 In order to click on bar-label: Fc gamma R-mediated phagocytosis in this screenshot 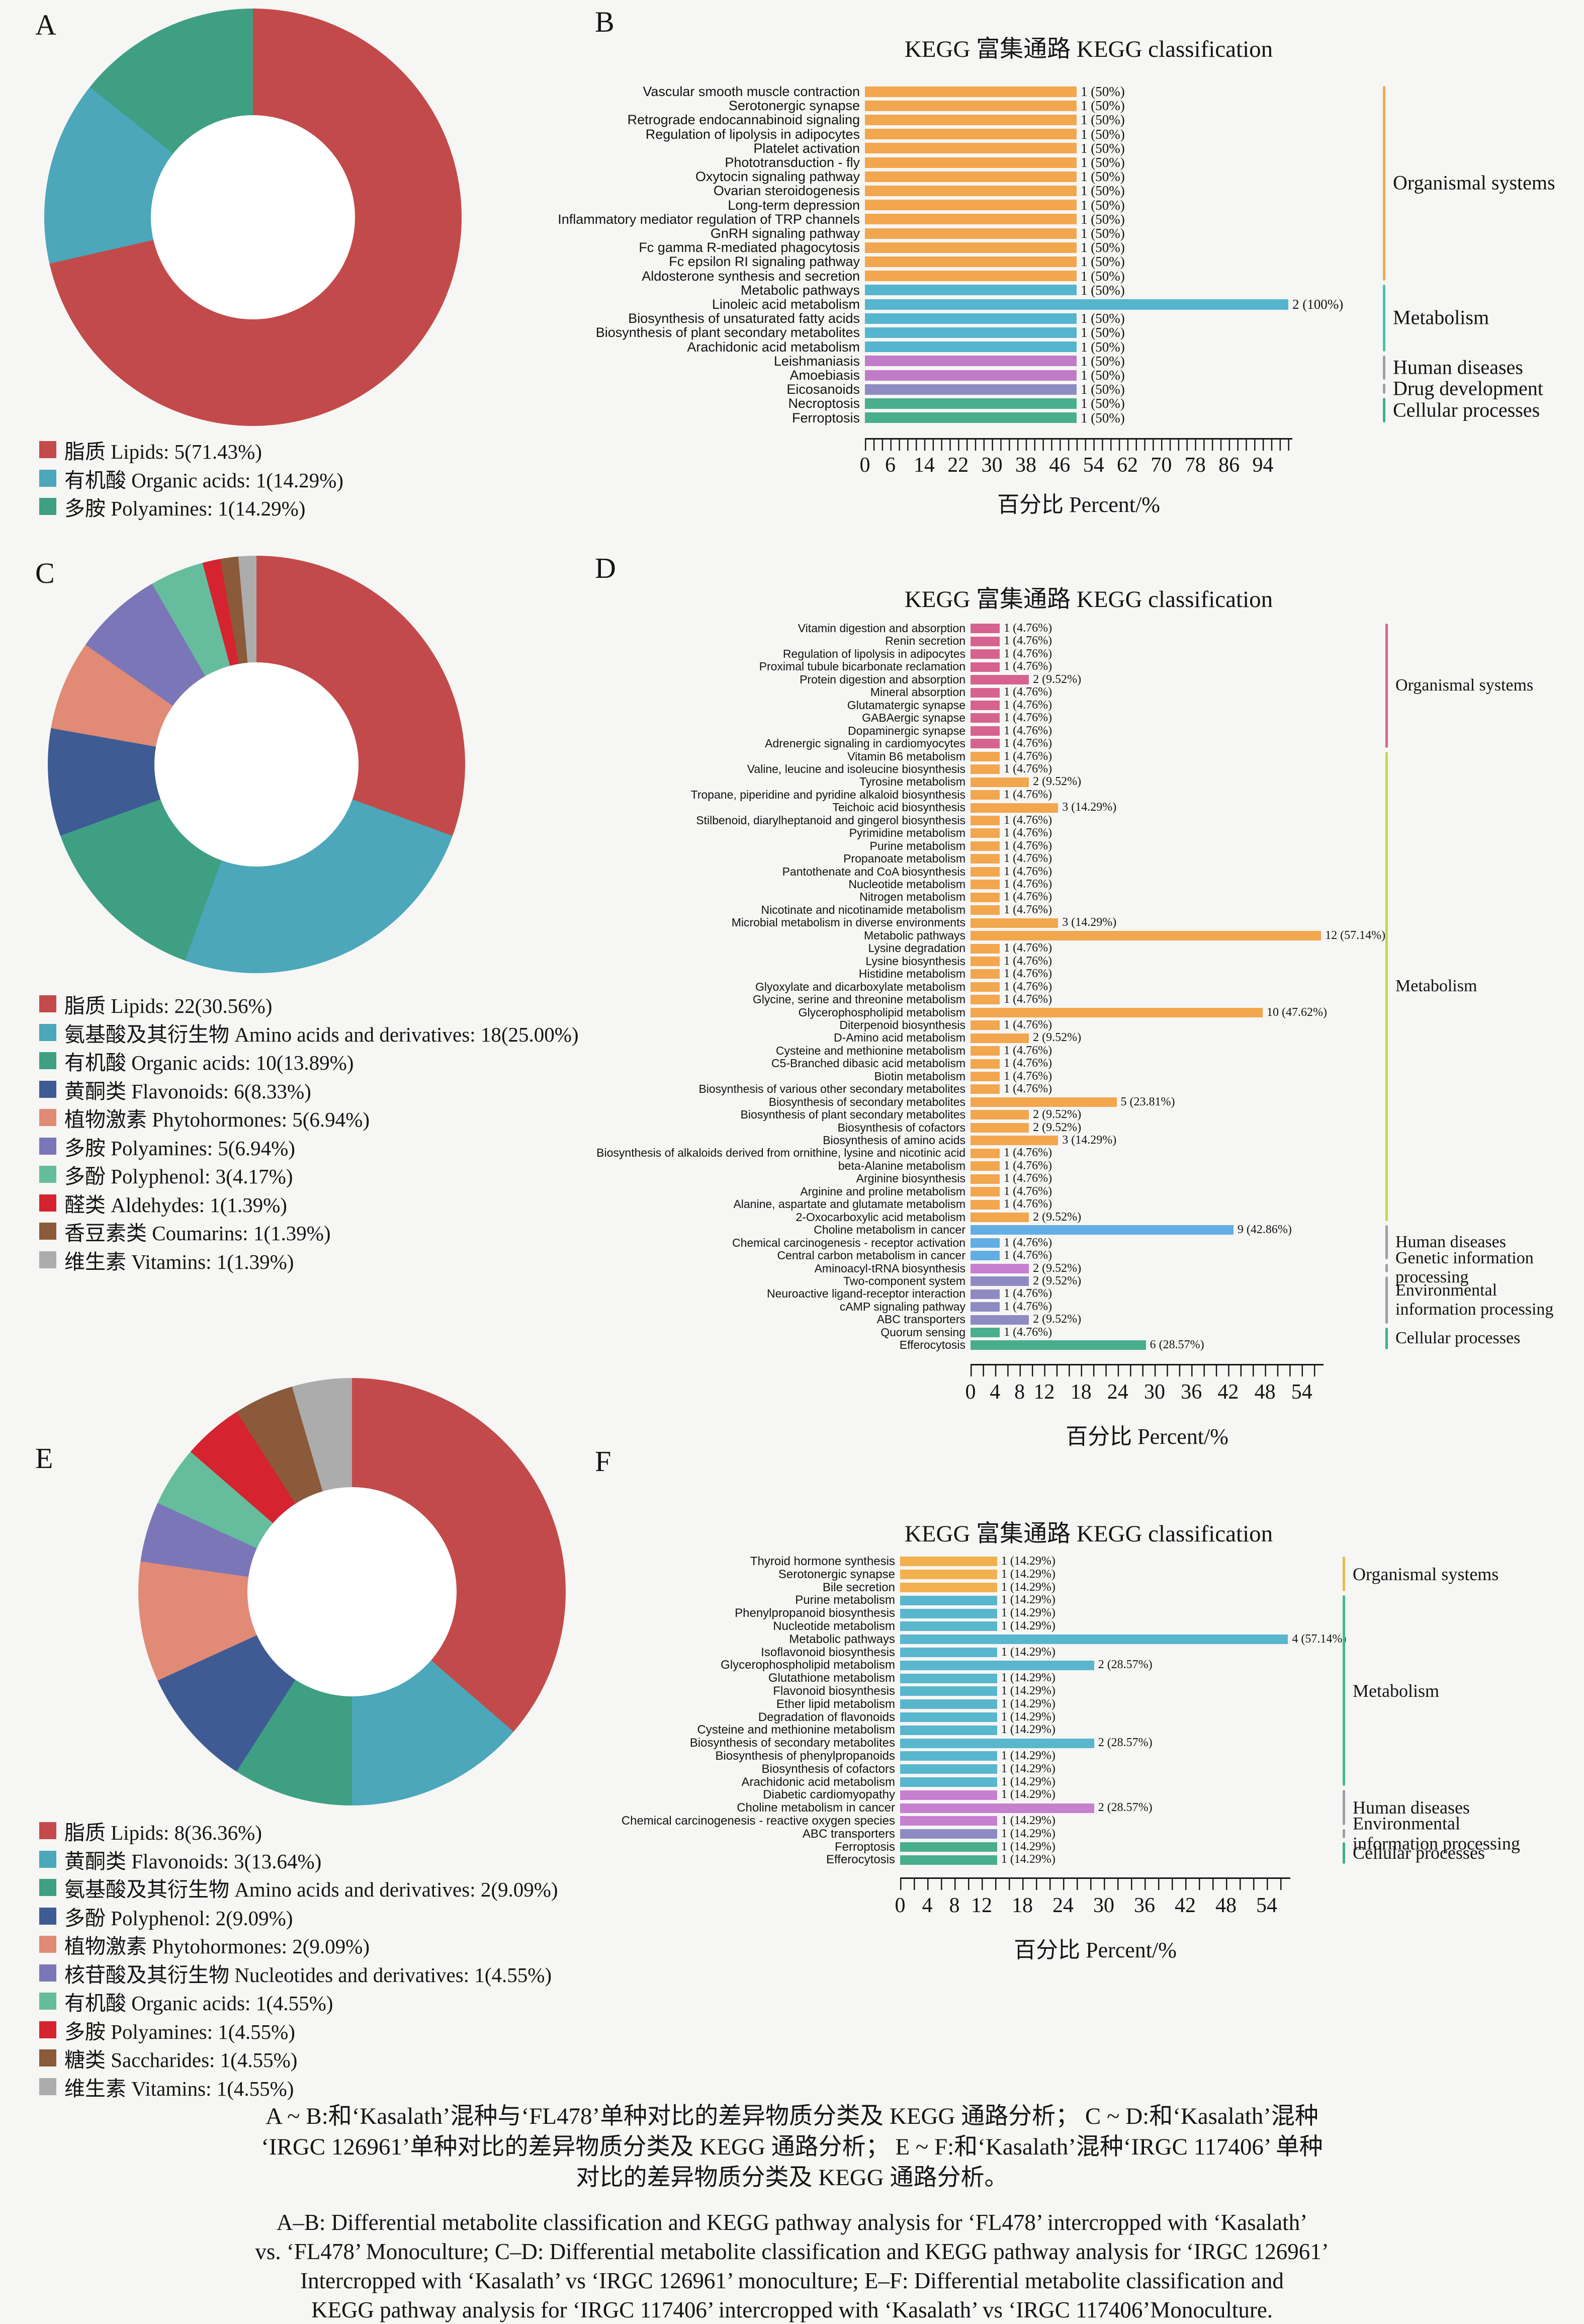, I will do `click(726, 247)`.